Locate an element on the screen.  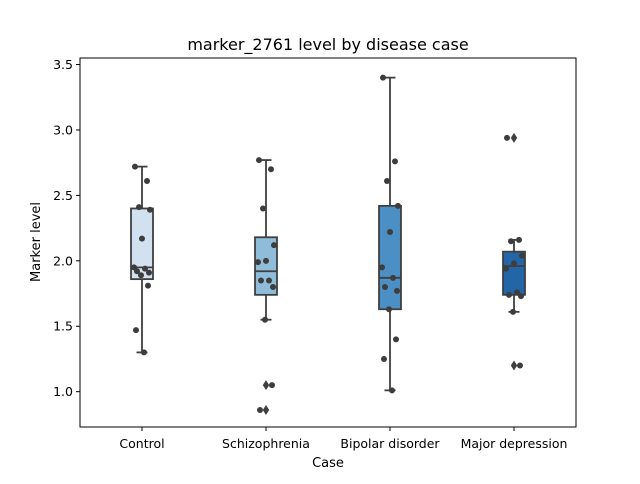
y-tick-label: 1.5 is located at coordinates (63, 326).